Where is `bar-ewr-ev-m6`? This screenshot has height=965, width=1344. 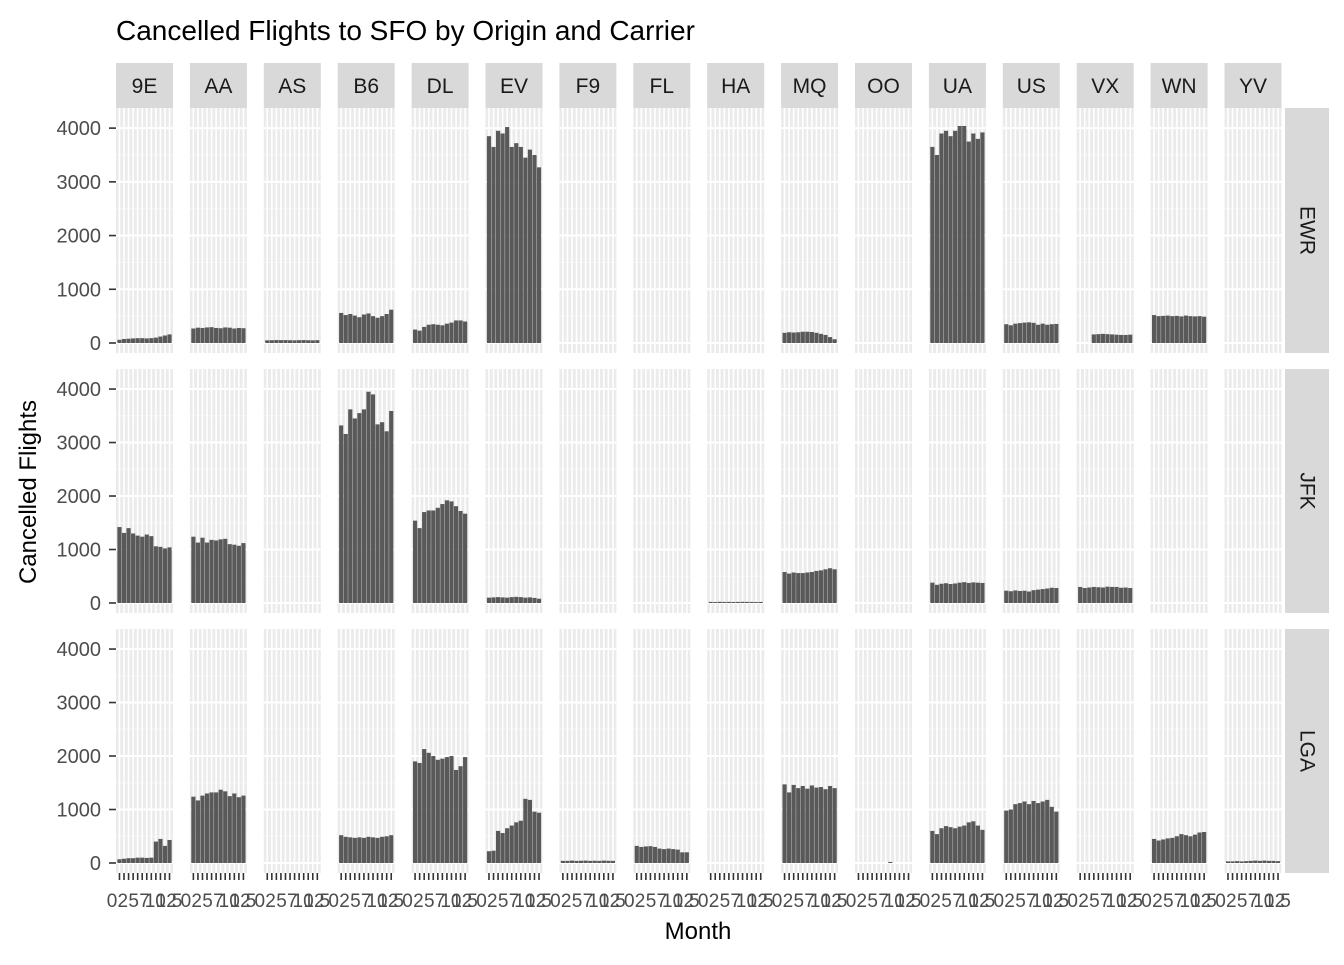 bar-ewr-ev-m6 is located at coordinates (511, 244).